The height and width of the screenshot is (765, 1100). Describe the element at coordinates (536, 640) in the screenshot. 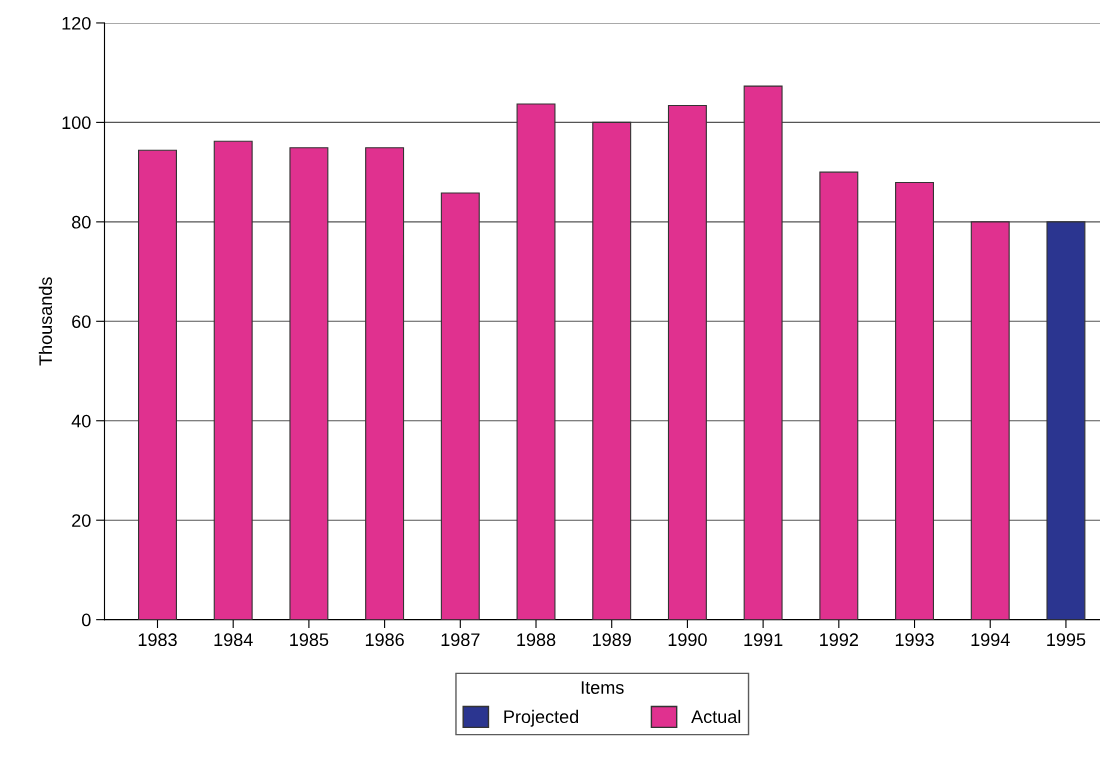

I see `x-tick-label: 1988` at that location.